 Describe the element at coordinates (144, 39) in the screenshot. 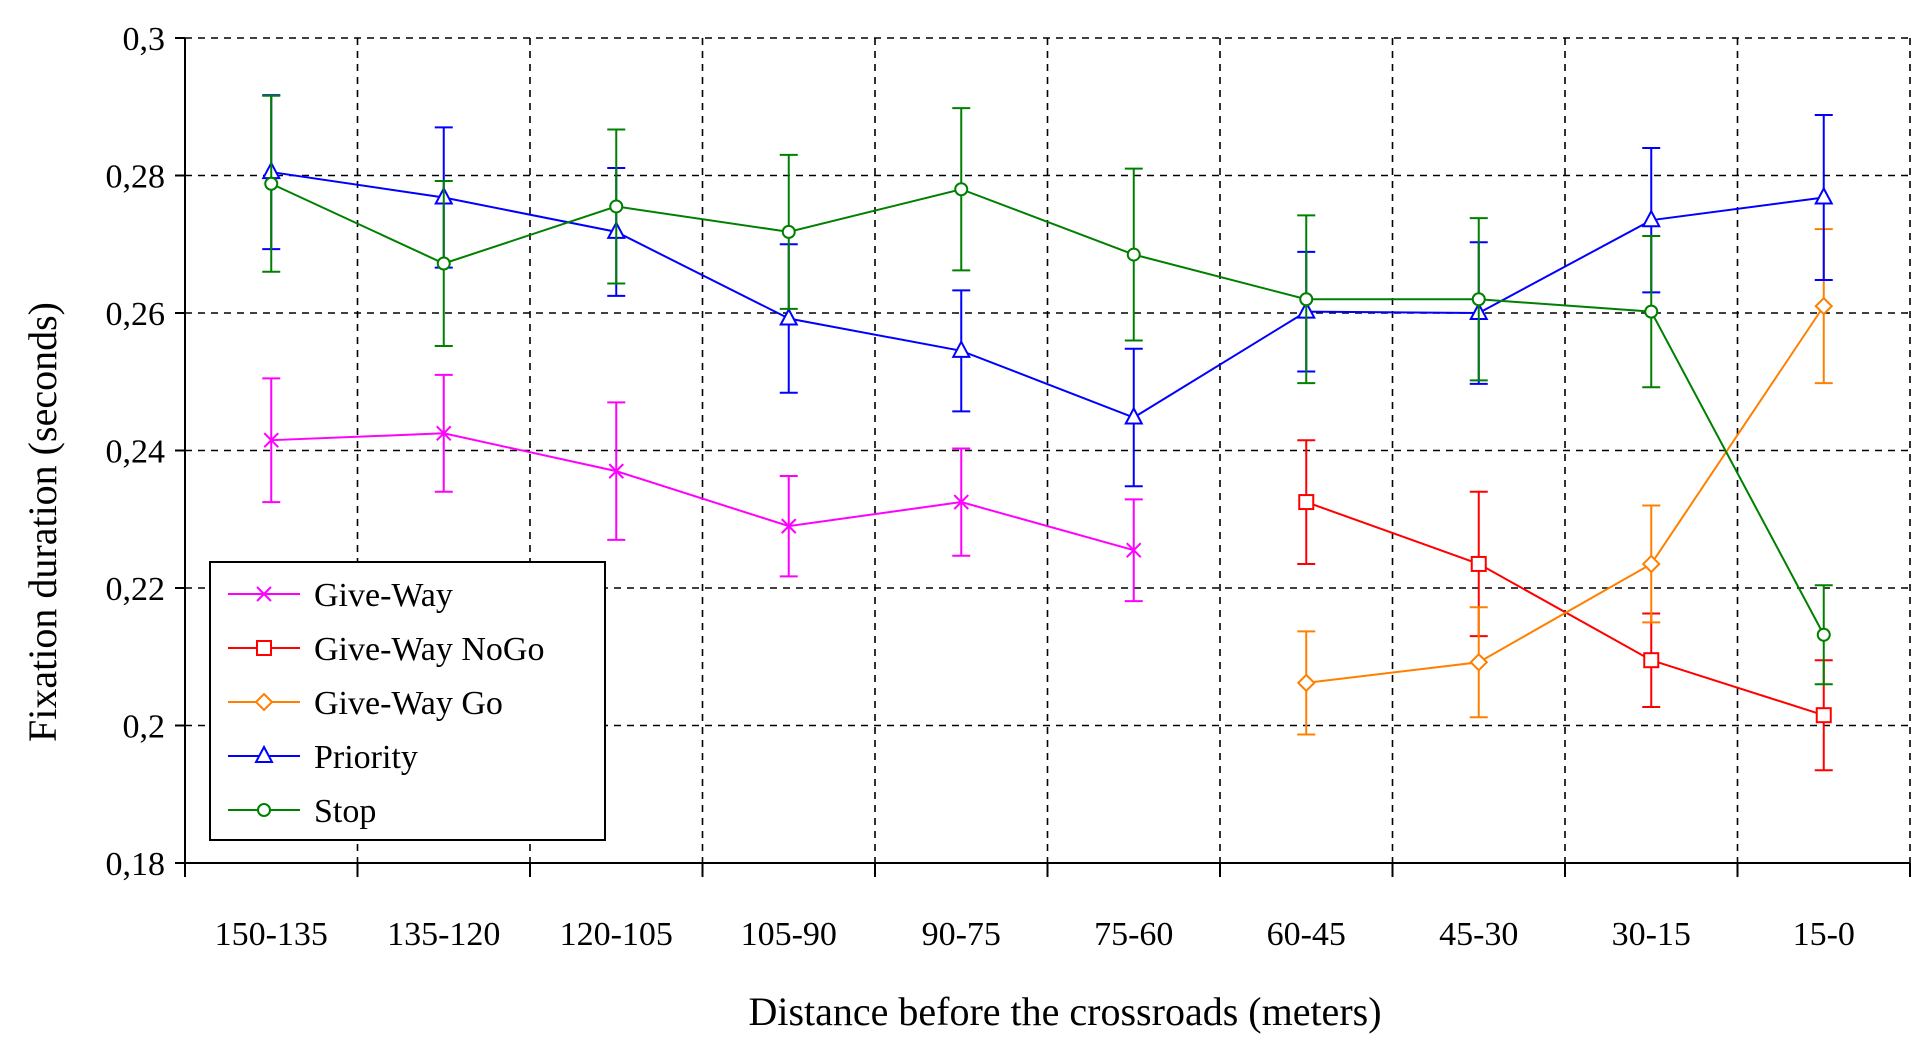

I see `y-tick-label: 0,3` at that location.